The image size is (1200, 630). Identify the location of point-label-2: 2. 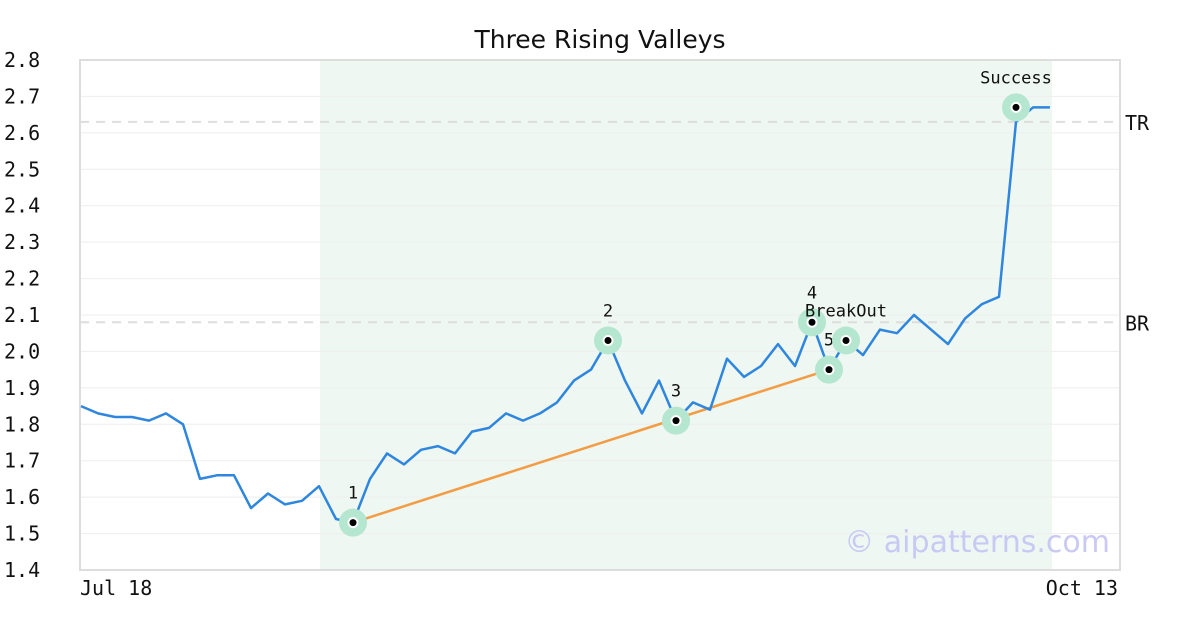
(608, 312).